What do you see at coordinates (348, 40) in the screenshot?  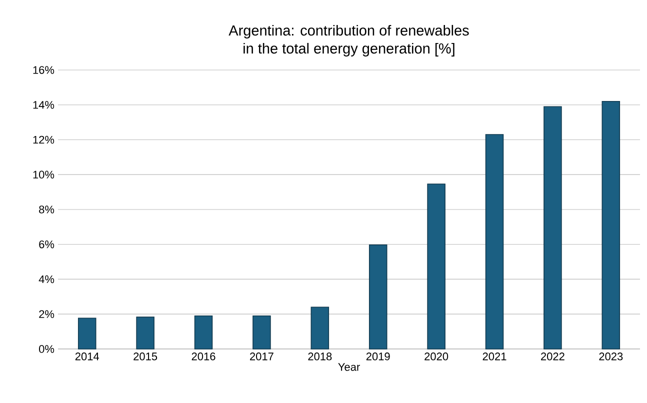 I see `chart-title: Argentina: contribution of renewables in the total energy generation [%]` at bounding box center [348, 40].